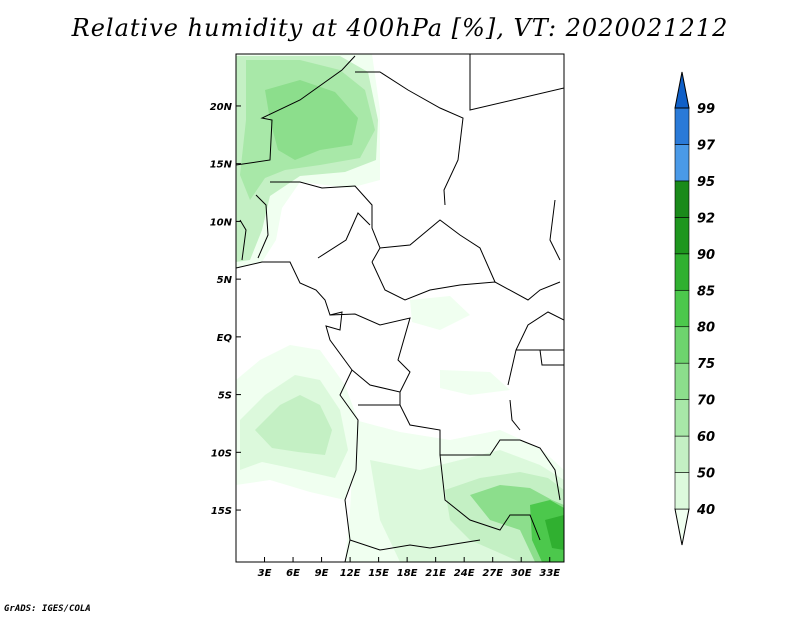 This screenshot has height=618, width=800. Describe the element at coordinates (225, 338) in the screenshot. I see `lat-tick-label: EQ` at that location.